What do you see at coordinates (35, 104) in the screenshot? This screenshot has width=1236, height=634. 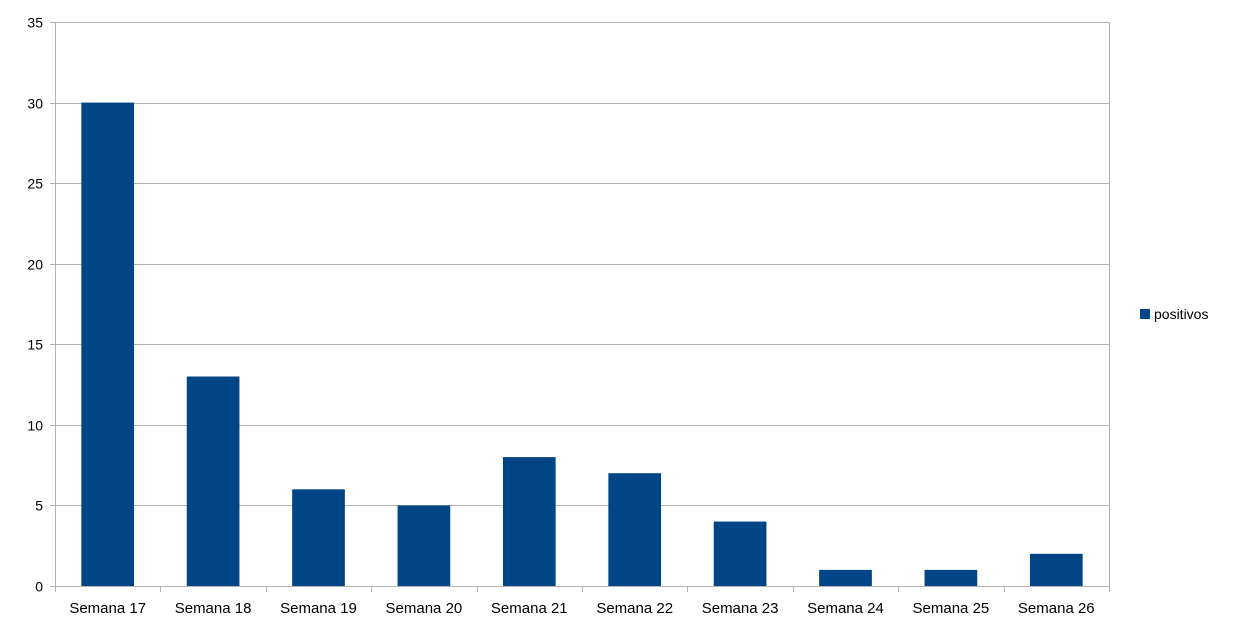 I see `y-tick-label-30: 30` at bounding box center [35, 104].